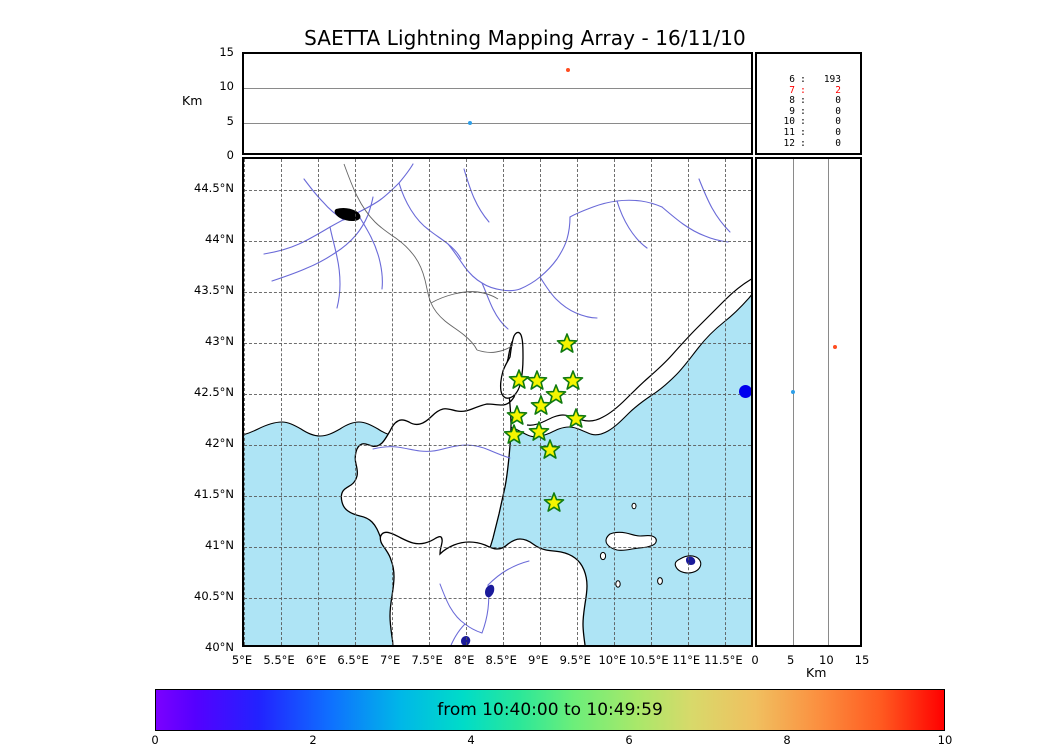 This screenshot has width=1050, height=750. Describe the element at coordinates (744, 392) in the screenshot. I see `blue-marker` at that location.